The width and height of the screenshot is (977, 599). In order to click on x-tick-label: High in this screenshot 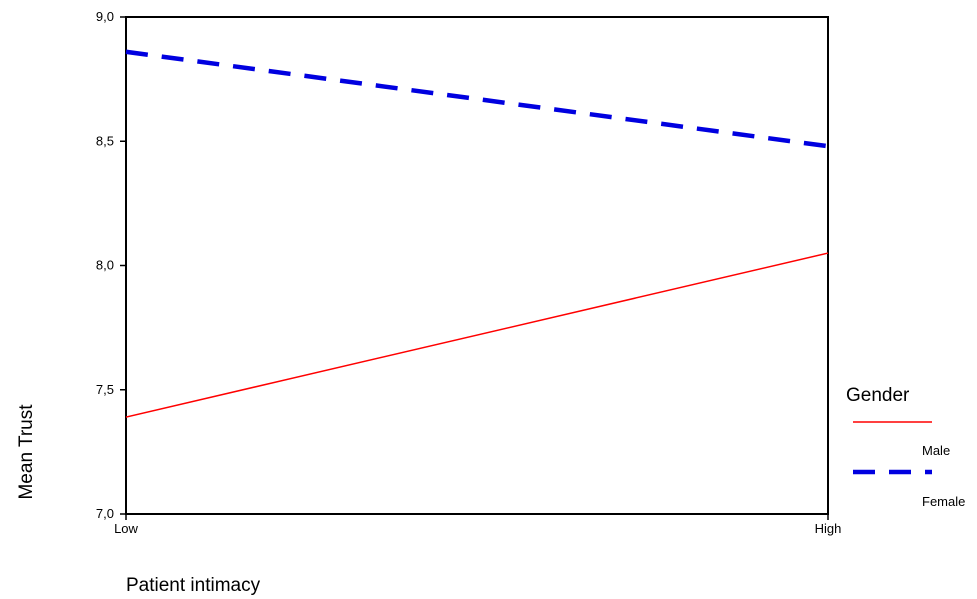, I will do `click(828, 528)`.